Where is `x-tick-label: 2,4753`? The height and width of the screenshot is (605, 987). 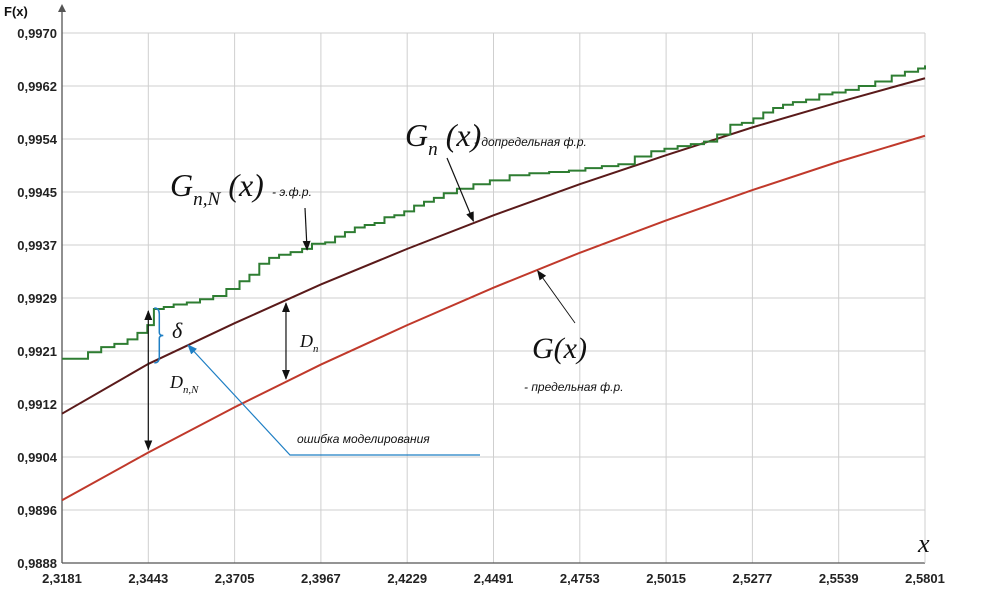 x-tick-label: 2,4753 is located at coordinates (580, 578).